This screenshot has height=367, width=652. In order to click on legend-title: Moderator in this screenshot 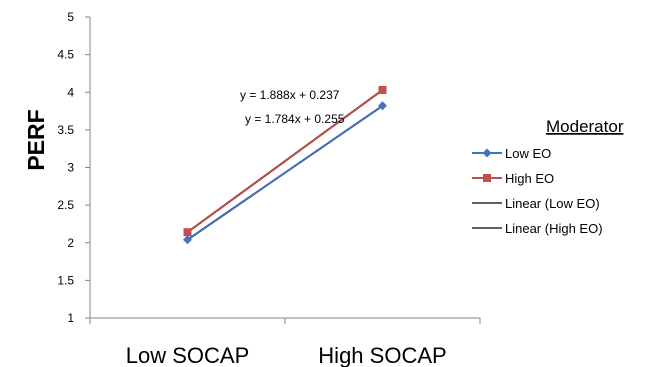, I will do `click(585, 126)`.